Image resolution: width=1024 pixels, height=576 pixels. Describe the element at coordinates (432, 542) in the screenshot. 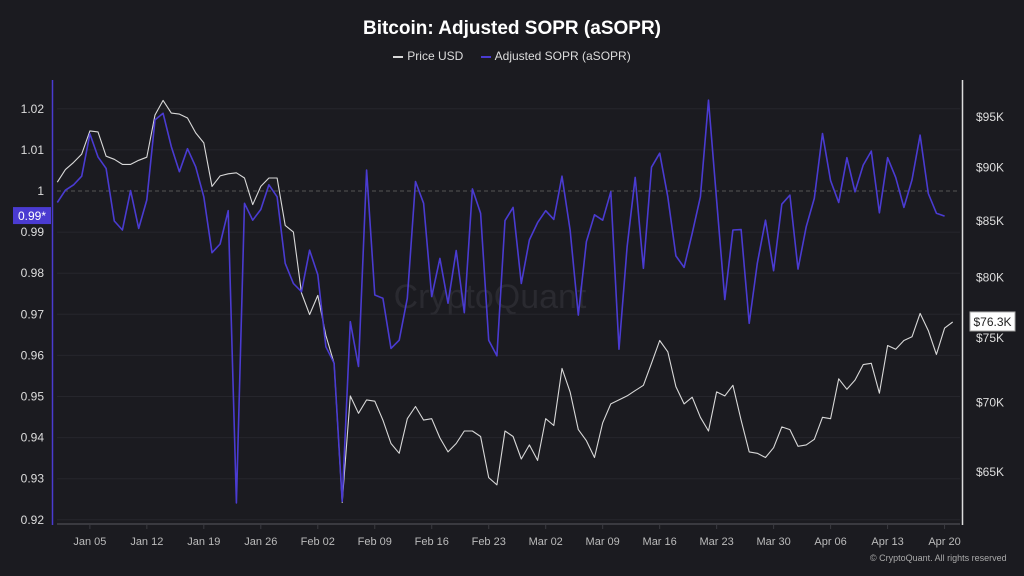

I see `x-tick-label: Feb 16` at that location.